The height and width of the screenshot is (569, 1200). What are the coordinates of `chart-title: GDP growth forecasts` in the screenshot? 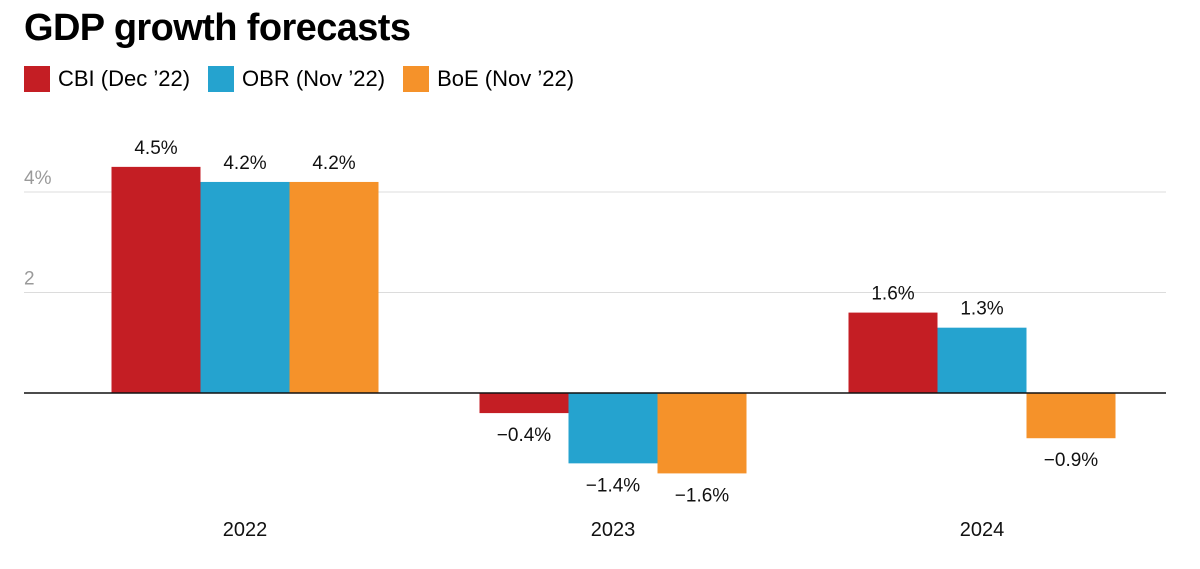 It's located at (217, 28).